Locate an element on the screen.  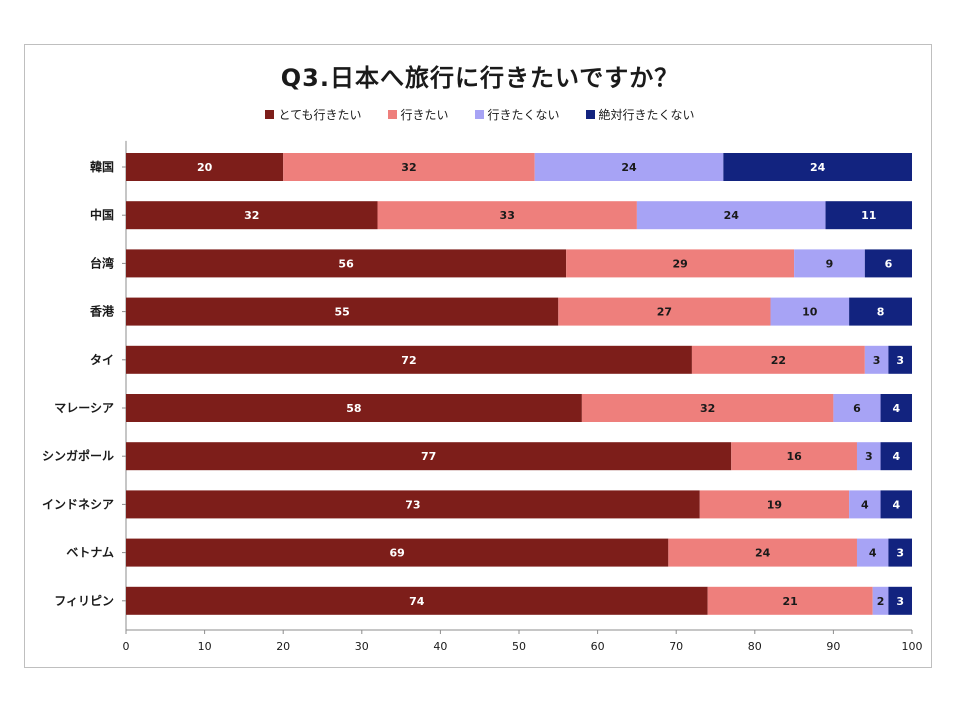
legend-label: 絶対行きたくない is located at coordinates (646, 115).